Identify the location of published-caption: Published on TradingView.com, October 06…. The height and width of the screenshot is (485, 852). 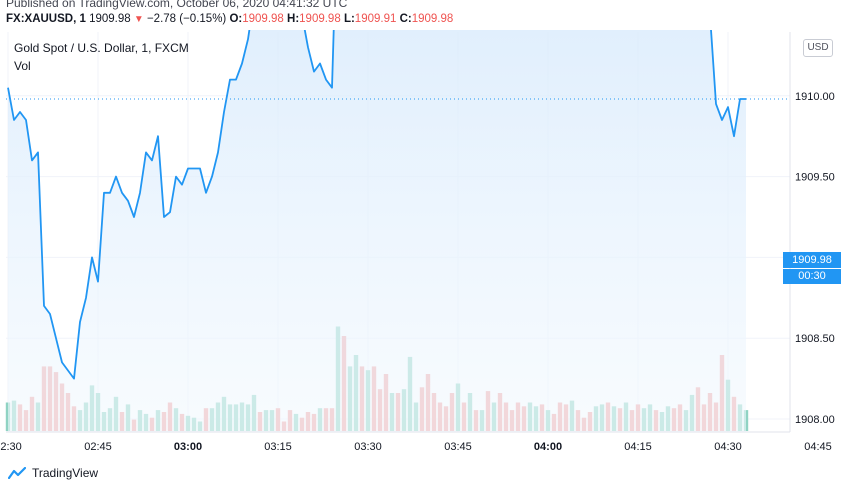
(177, 5).